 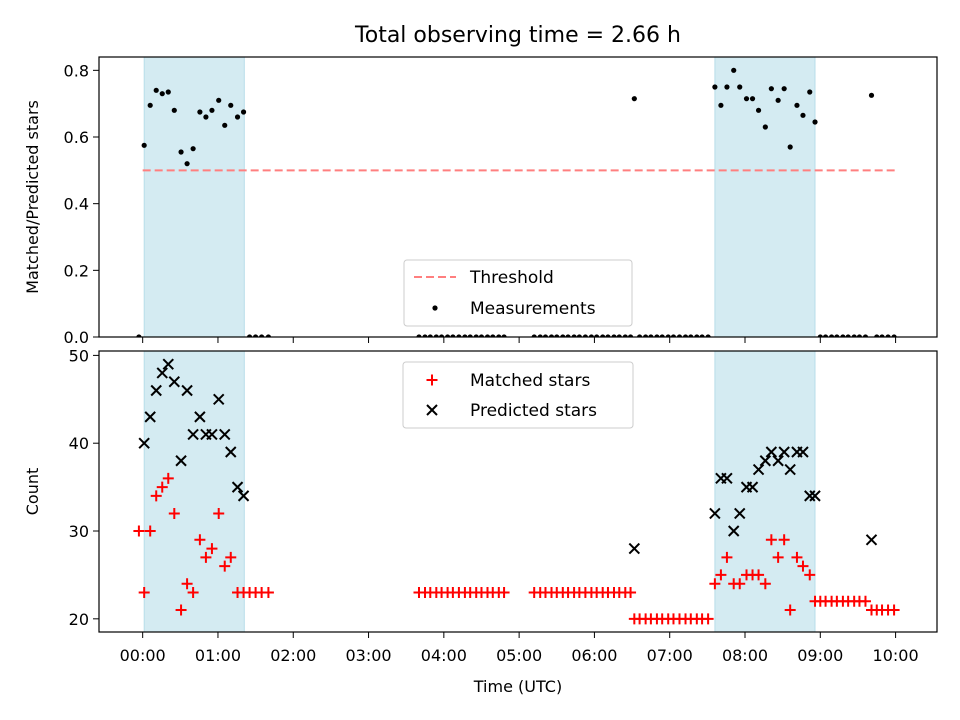 I want to click on legend: Matched stars Predicted stars, so click(x=518, y=395).